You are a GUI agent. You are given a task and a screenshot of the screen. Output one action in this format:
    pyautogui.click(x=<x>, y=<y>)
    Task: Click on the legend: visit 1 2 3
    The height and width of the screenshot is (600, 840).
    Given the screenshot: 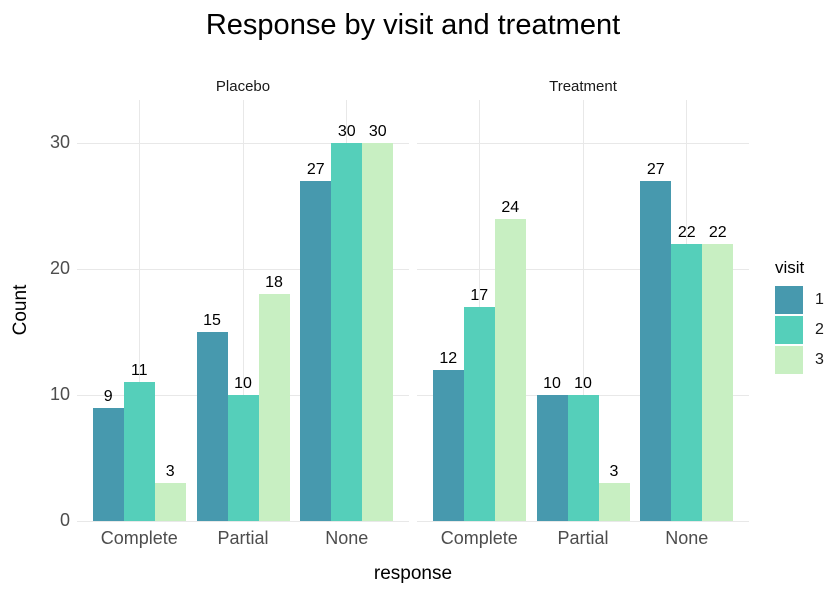 What is the action you would take?
    pyautogui.click(x=799, y=317)
    